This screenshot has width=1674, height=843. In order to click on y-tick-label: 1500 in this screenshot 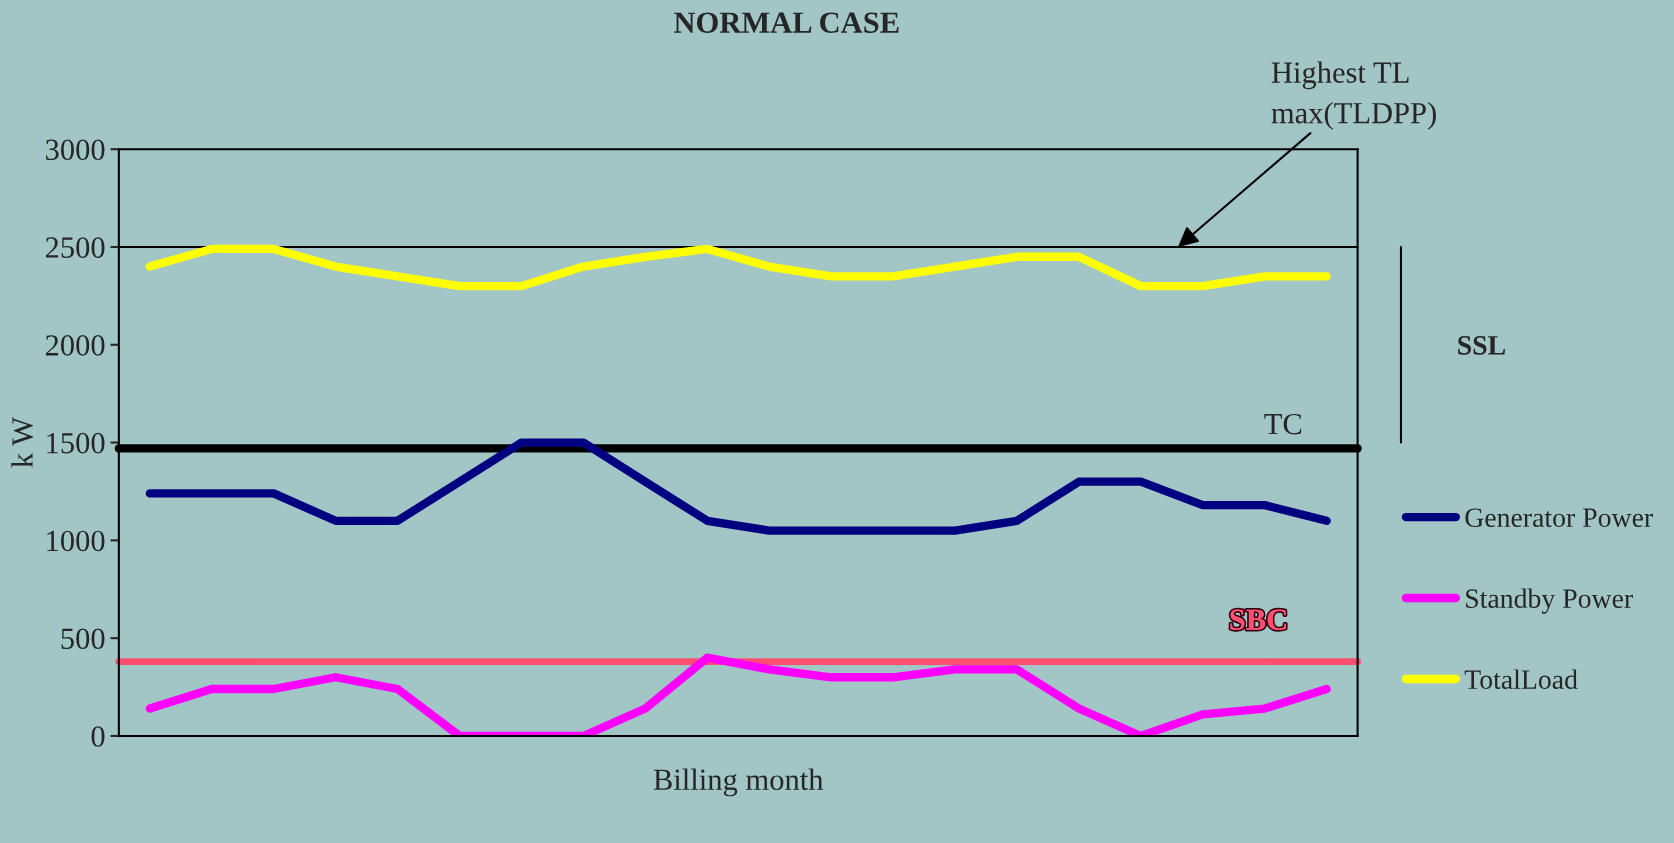, I will do `click(76, 443)`.